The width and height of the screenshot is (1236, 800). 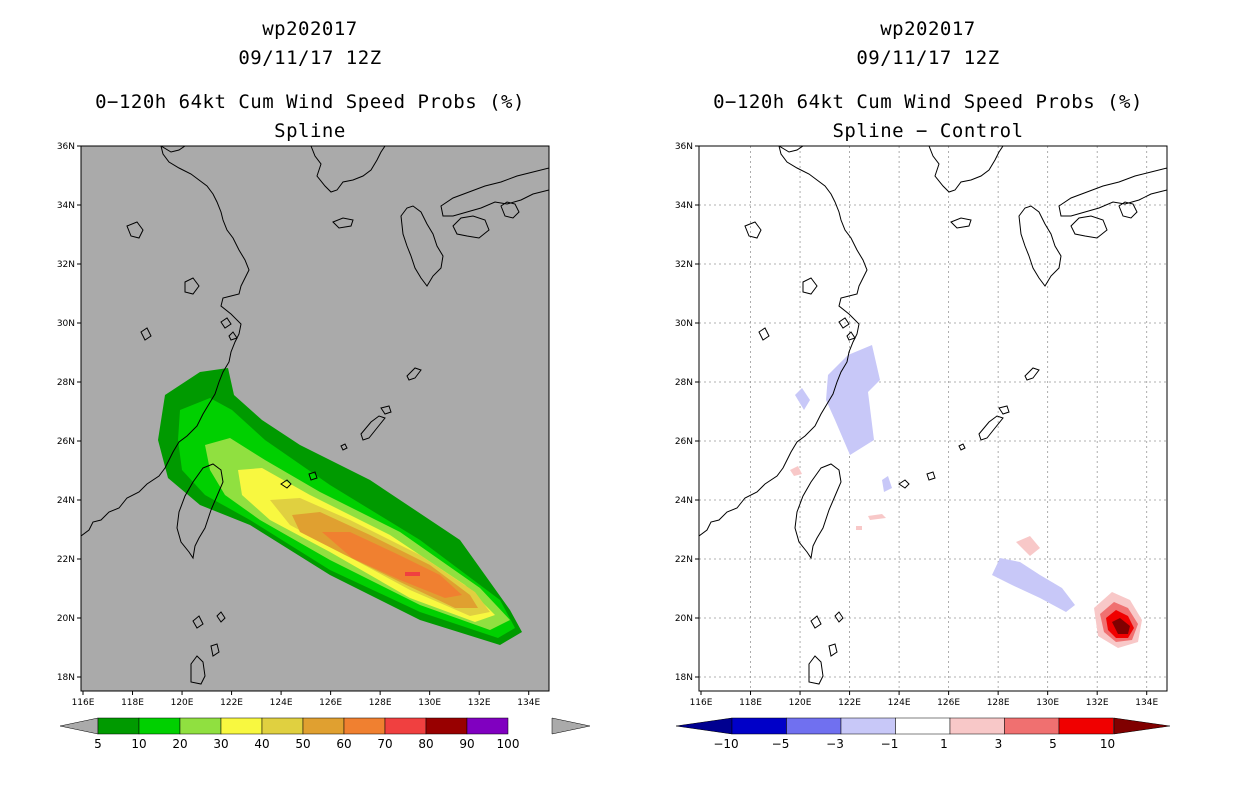 What do you see at coordinates (725, 744) in the screenshot?
I see `right-colorbar-label: −10` at bounding box center [725, 744].